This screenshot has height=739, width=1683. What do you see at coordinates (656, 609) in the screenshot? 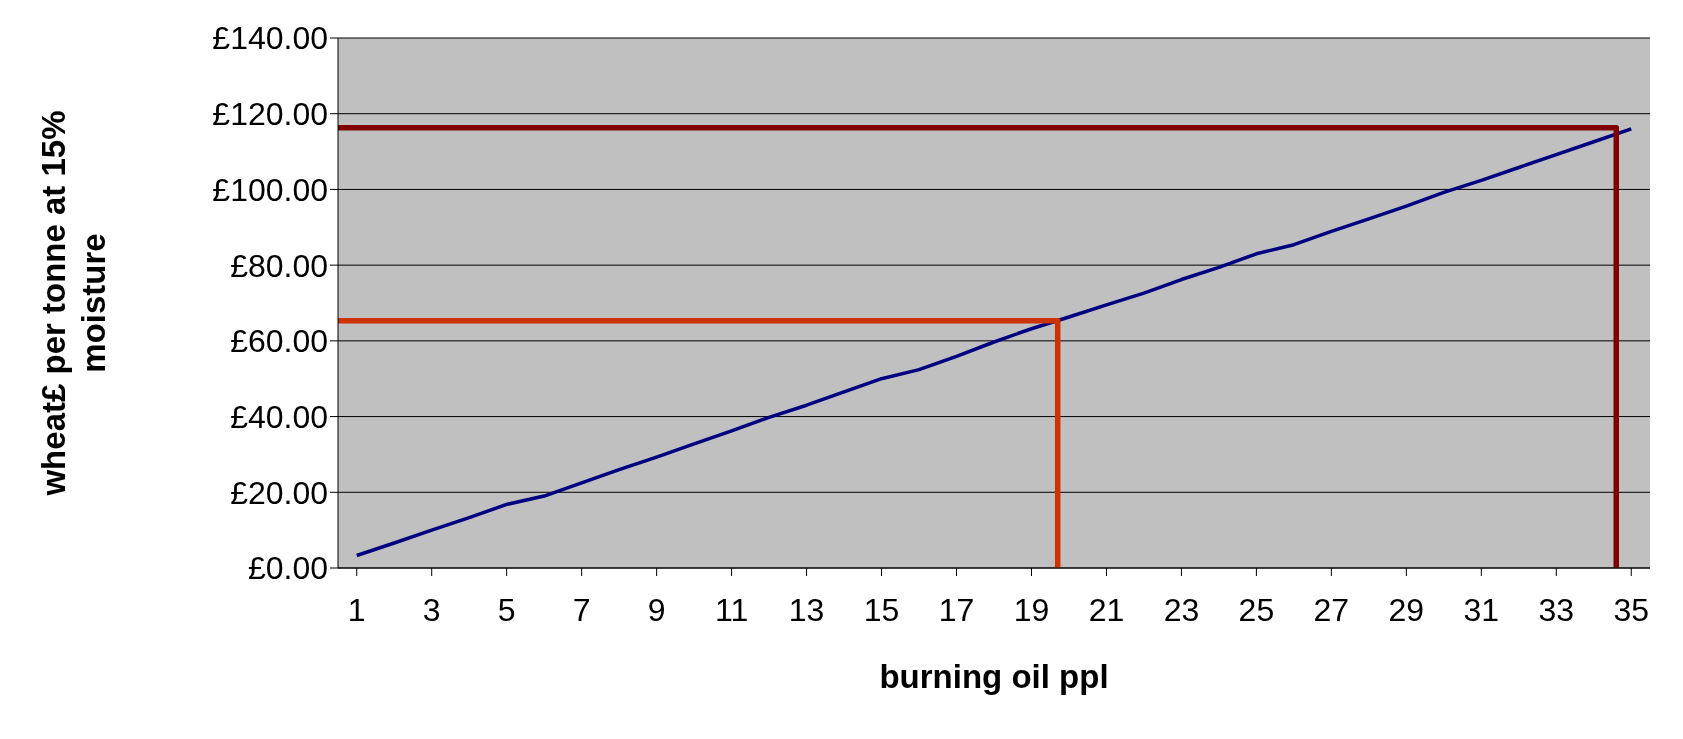
I see `x-tick-label: 9` at bounding box center [656, 609].